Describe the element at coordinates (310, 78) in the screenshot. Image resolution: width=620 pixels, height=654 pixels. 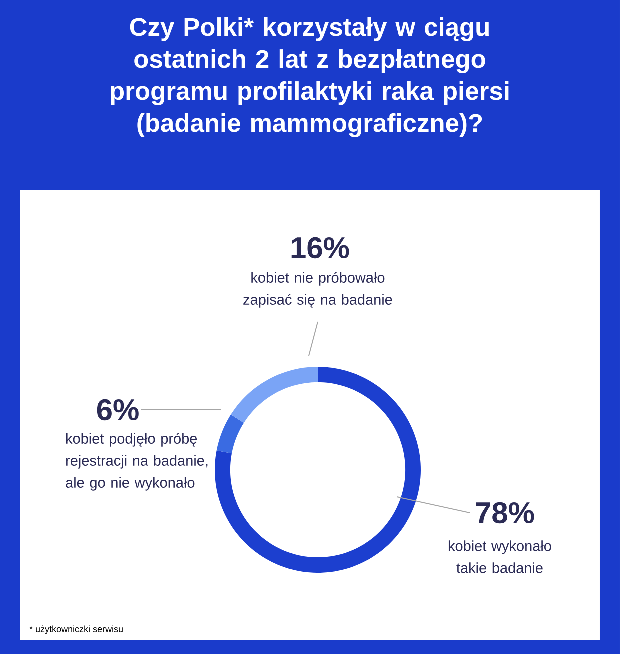
I see `chart-title: Czy Polki* korzystały w ciągu ostatnich 2 lat z bezpłatnego programu profilaktyki raka piersi (badanie mammograficzne)?` at that location.